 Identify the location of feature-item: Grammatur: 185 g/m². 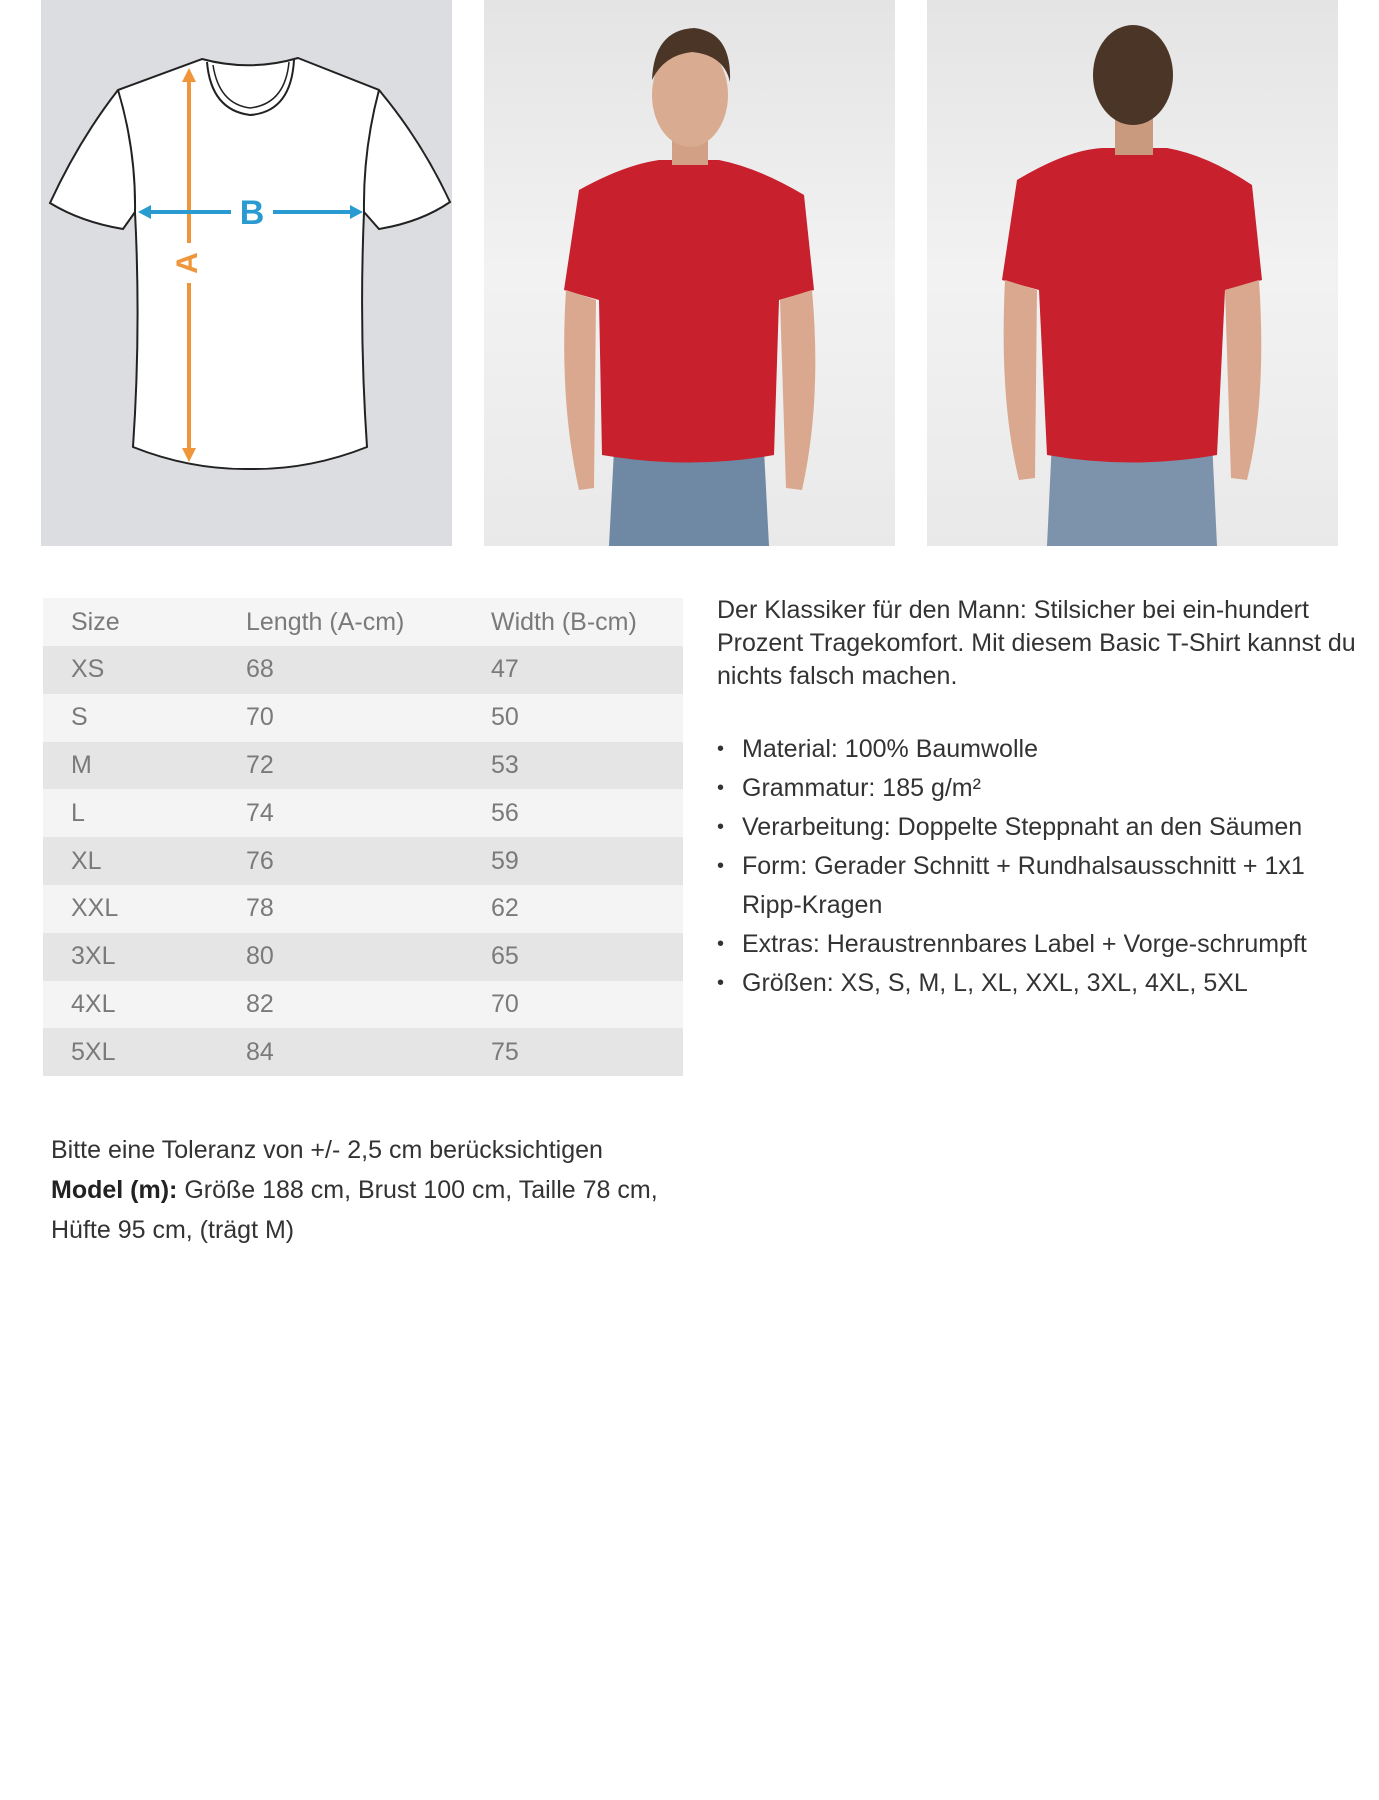
(1037, 788).